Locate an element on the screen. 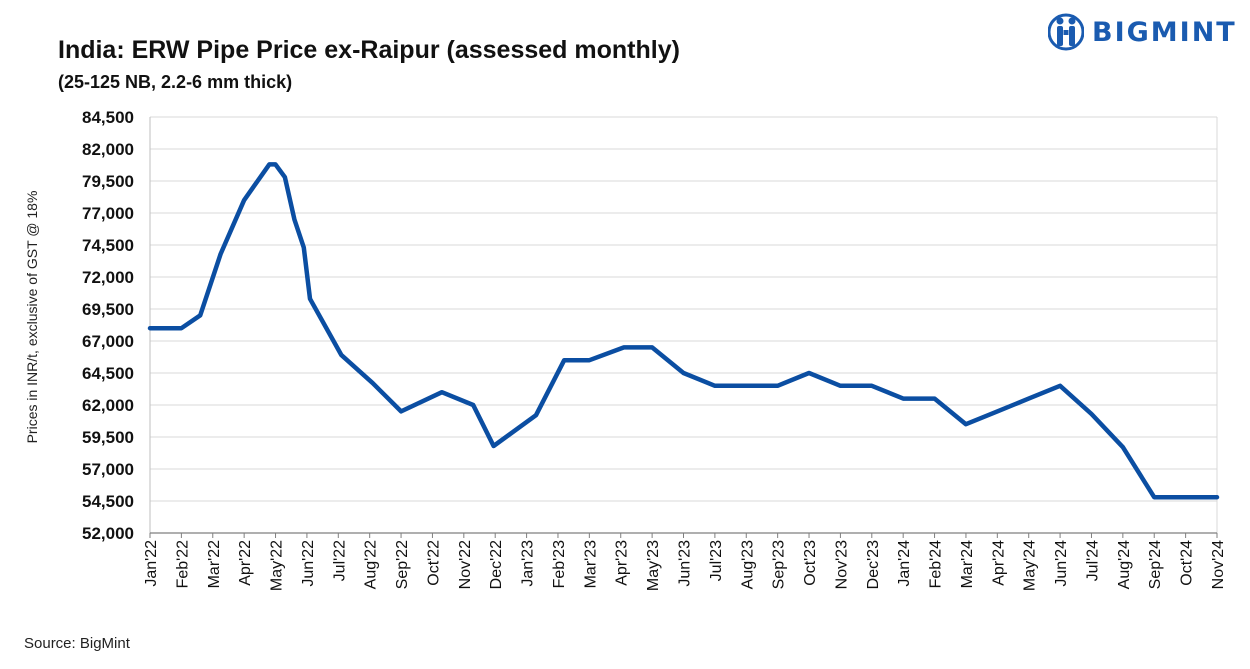  x-tick-label: Apr'23 is located at coordinates (622, 563).